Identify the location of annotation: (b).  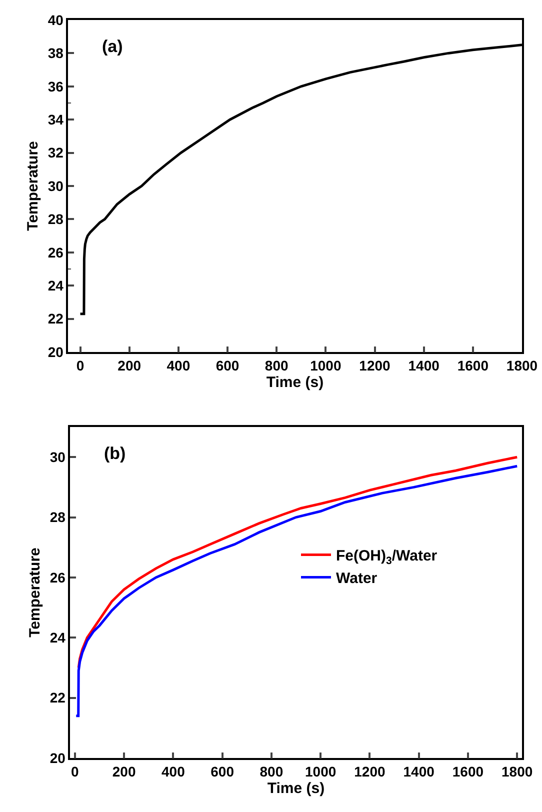
(115, 453).